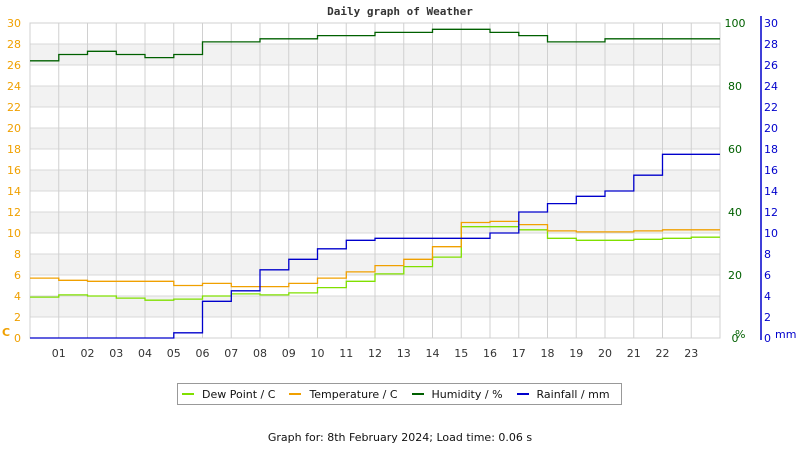  I want to click on legend-item-humidity: Humidity / %, so click(457, 394).